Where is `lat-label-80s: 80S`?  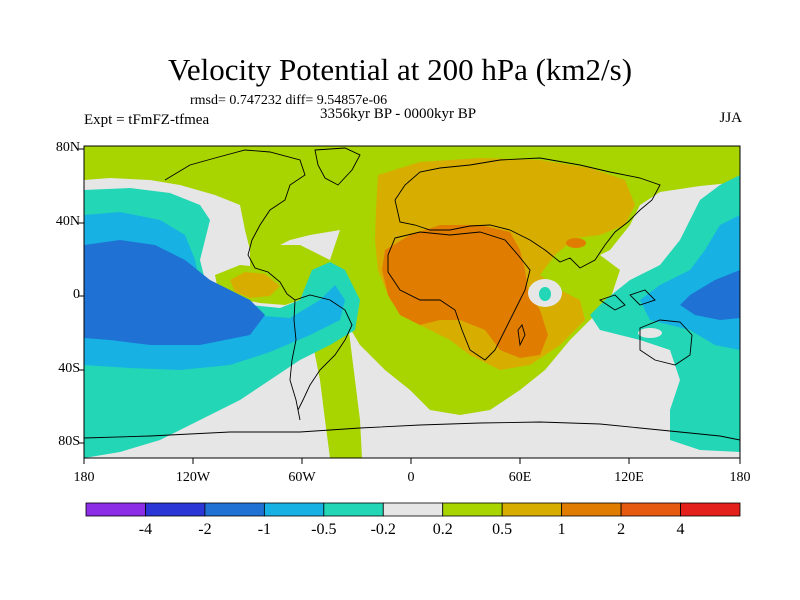
lat-label-80s: 80S is located at coordinates (69, 441).